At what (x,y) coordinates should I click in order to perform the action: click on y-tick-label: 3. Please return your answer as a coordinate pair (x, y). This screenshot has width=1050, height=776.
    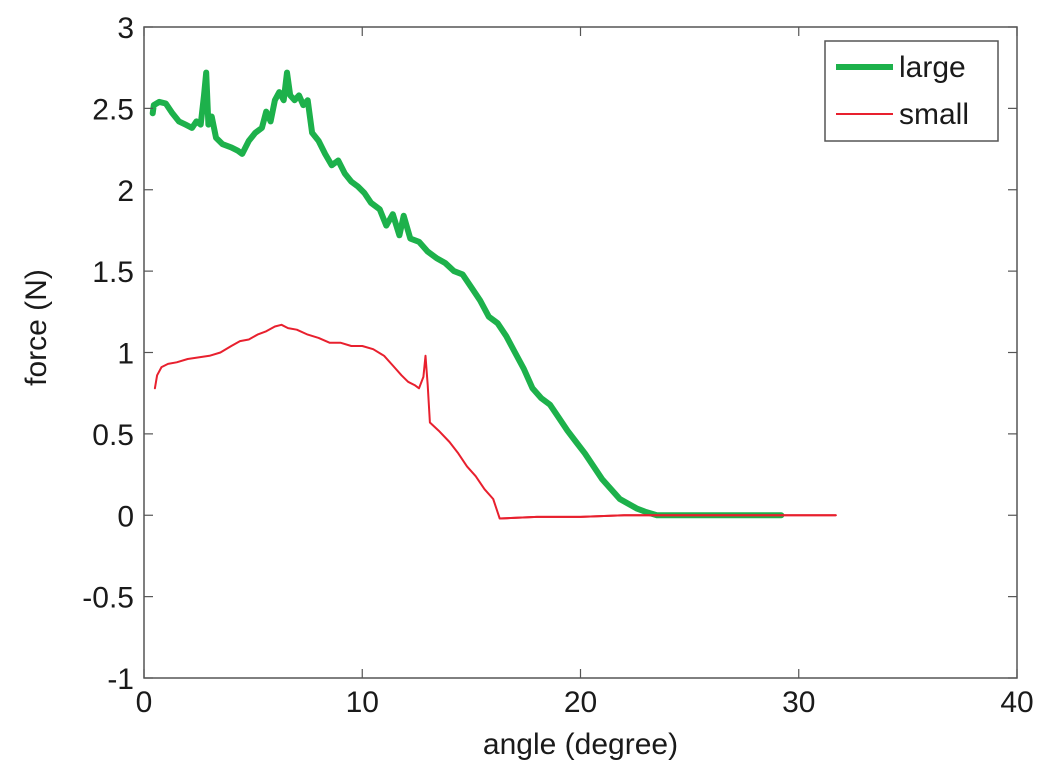
    Looking at the image, I should click on (125, 28).